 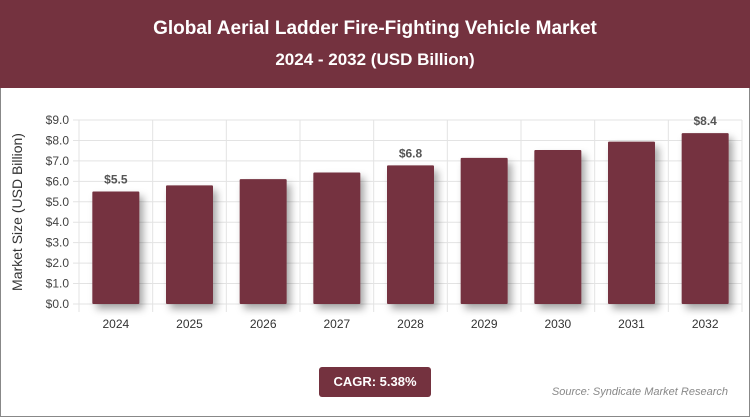 I want to click on source-note: Source: Syndicate Market Research, so click(x=639, y=392).